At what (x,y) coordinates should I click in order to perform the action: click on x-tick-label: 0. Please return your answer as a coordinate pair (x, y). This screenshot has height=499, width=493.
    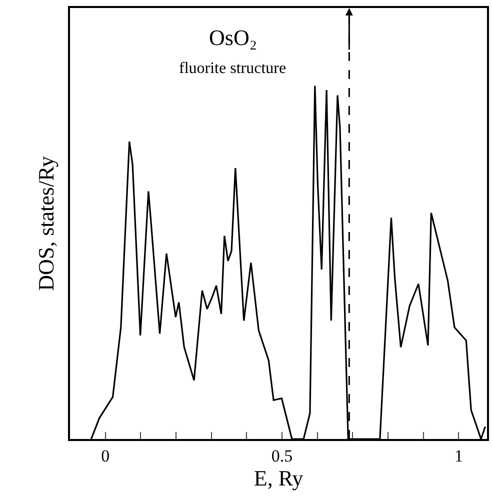
    Looking at the image, I should click on (105, 456).